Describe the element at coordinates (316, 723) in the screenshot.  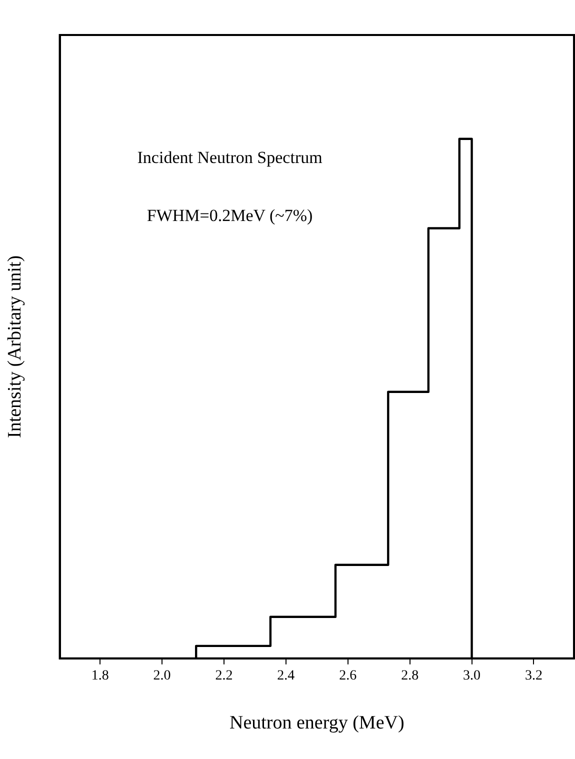
I see `x-axis-title: Neutron energy (MeV)` at that location.